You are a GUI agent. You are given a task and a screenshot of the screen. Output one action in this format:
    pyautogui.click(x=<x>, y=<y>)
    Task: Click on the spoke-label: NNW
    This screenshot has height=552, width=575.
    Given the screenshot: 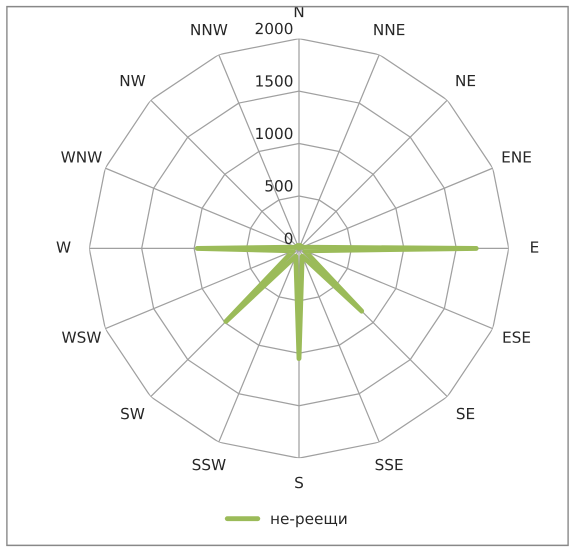 What is the action you would take?
    pyautogui.click(x=209, y=30)
    